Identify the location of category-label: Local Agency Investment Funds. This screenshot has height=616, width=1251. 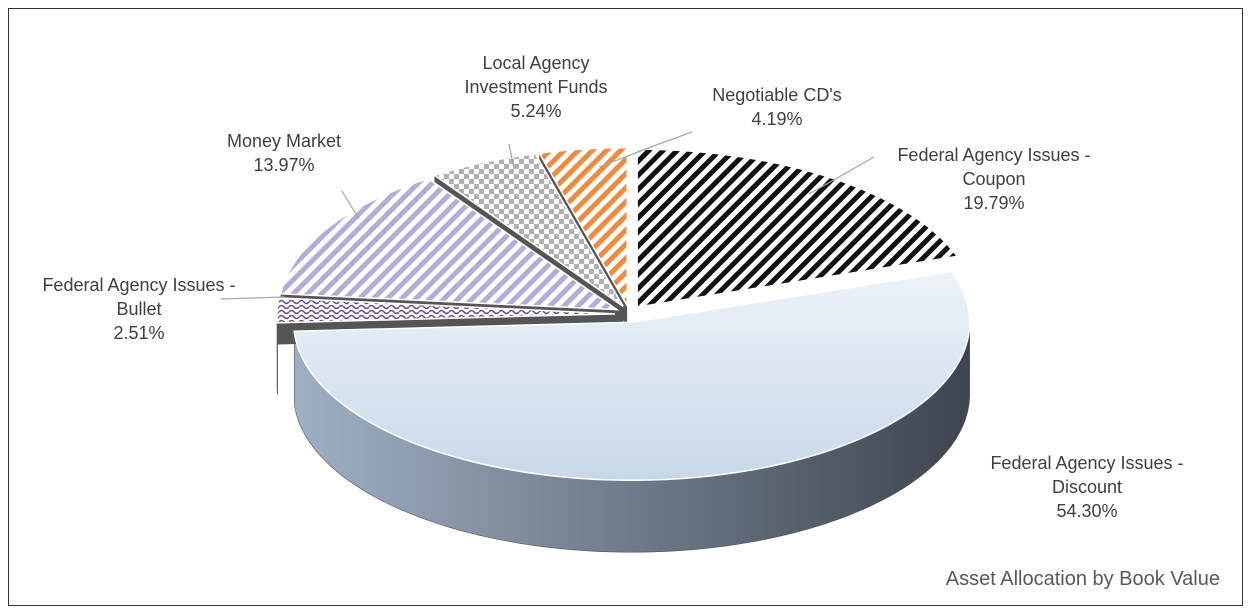
(536, 75).